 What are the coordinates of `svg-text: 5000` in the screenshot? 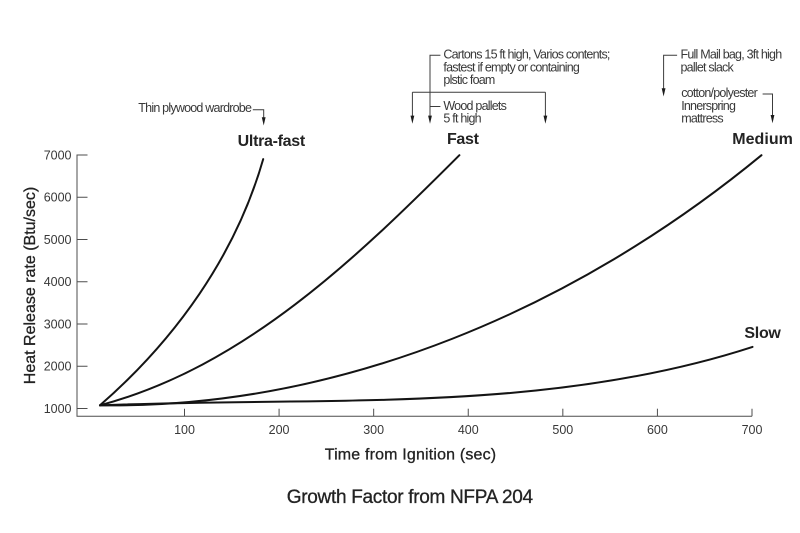 It's located at (58, 240).